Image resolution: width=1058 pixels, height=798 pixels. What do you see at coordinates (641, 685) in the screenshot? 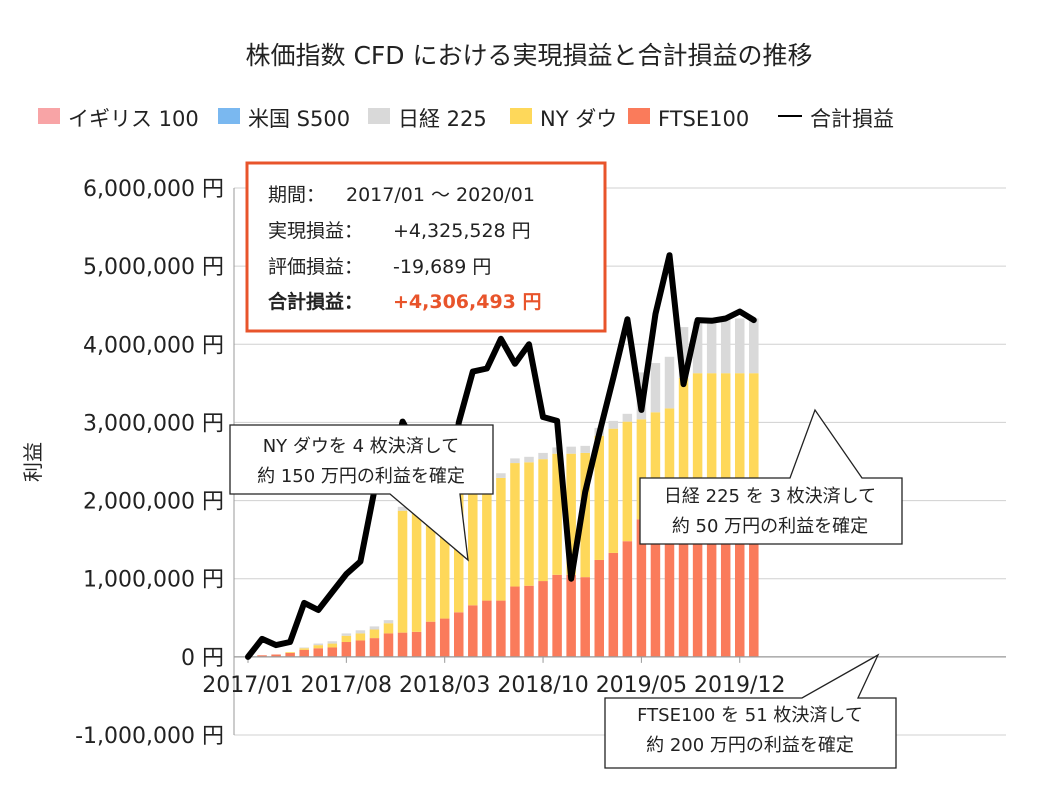
I see `x-tick-label: 2019/05` at bounding box center [641, 685].